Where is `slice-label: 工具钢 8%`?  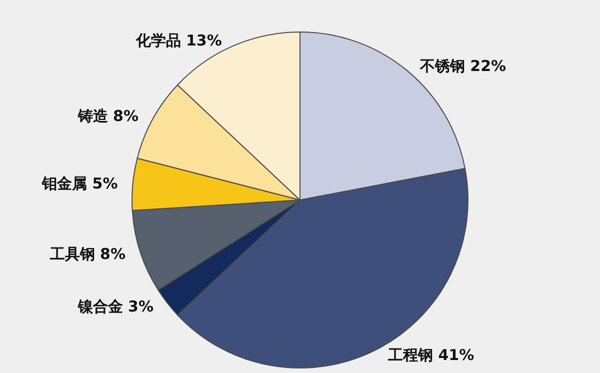 slice-label: 工具钢 8% is located at coordinates (87, 253).